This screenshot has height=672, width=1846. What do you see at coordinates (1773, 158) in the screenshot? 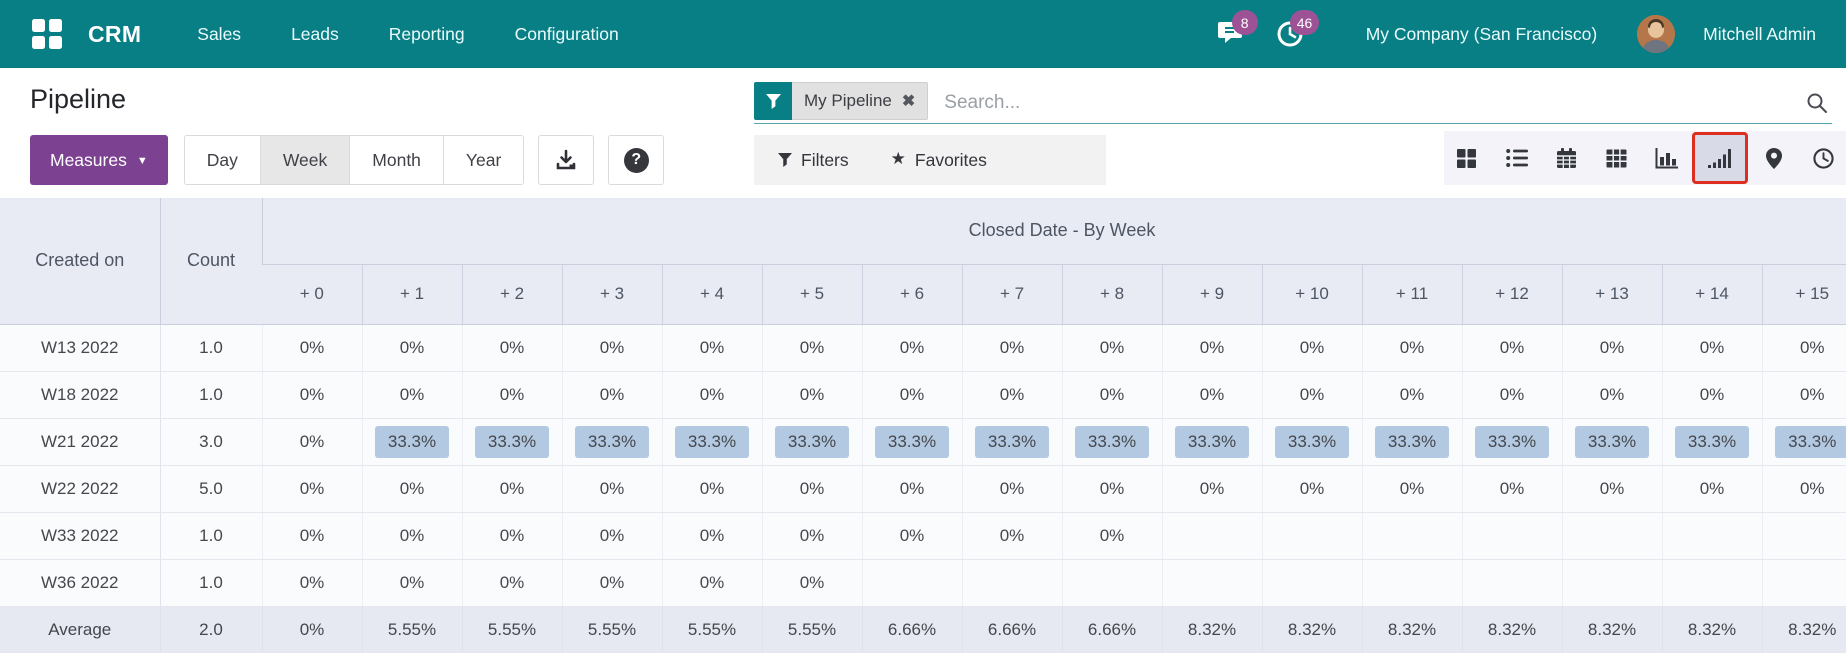
I see `map-view-button` at bounding box center [1773, 158].